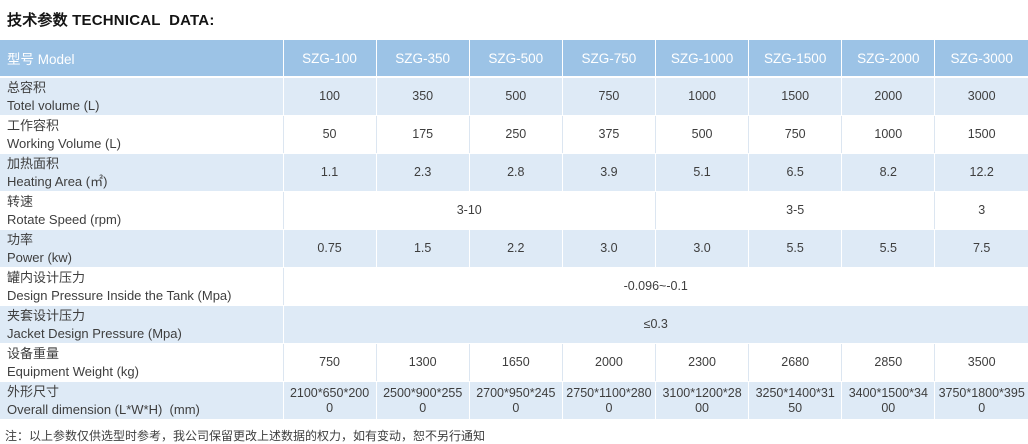 The width and height of the screenshot is (1028, 444). Describe the element at coordinates (469, 210) in the screenshot. I see `value-cell: 3-10` at that location.